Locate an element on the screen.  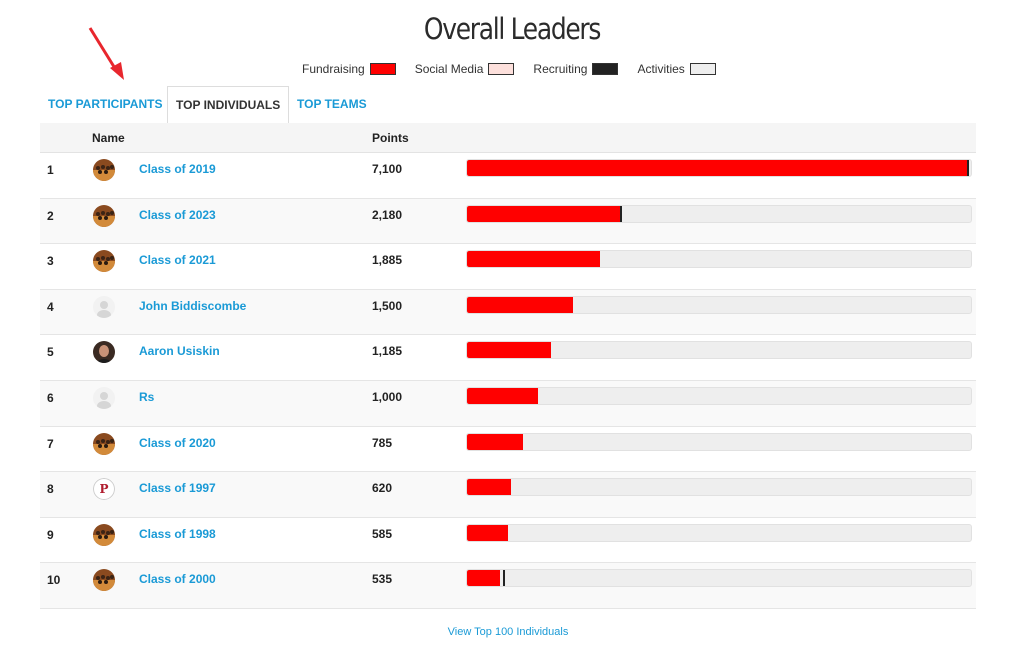
tab-top-individuals: TOP INDIVIDUALS is located at coordinates (228, 104).